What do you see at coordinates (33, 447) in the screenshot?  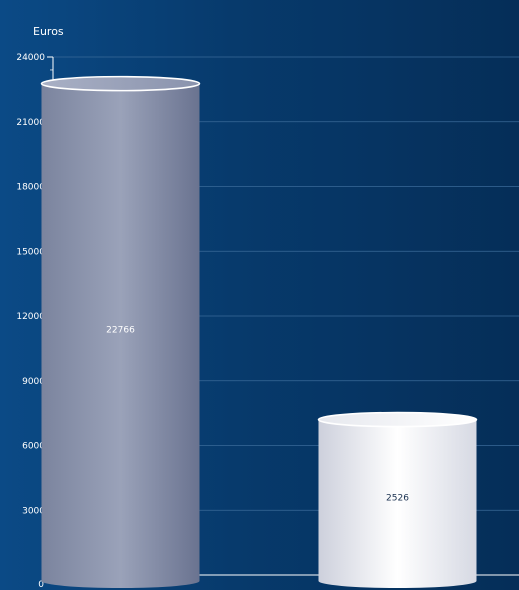 I see `y-tick-label: 6000` at bounding box center [33, 447].